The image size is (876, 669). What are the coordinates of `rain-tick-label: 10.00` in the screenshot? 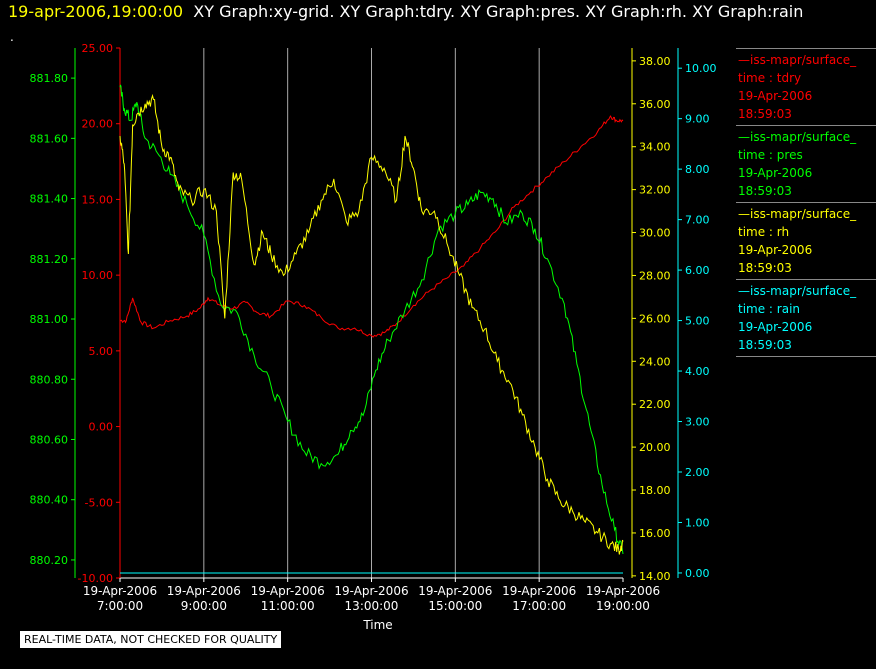 It's located at (701, 68).